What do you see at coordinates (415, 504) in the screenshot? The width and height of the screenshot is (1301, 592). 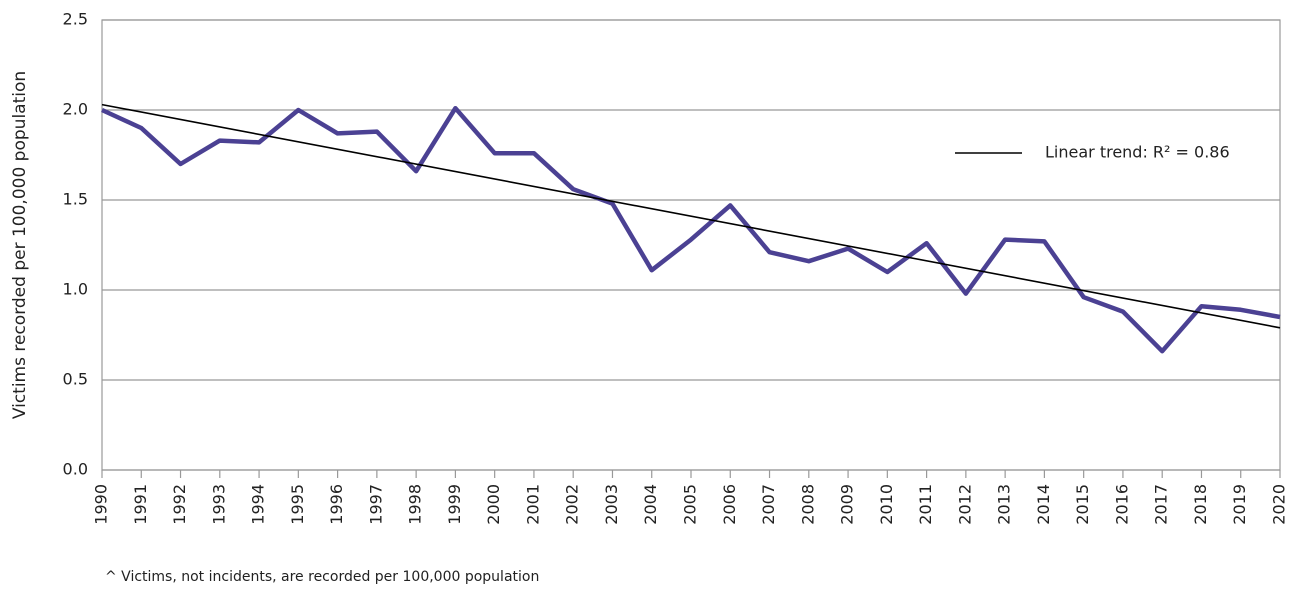 I see `x-tick-label: 1998` at bounding box center [415, 504].